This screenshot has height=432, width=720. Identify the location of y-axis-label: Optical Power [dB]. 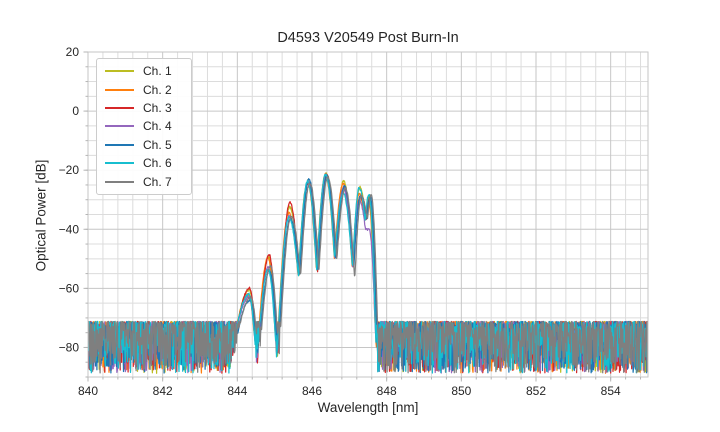
(41, 215).